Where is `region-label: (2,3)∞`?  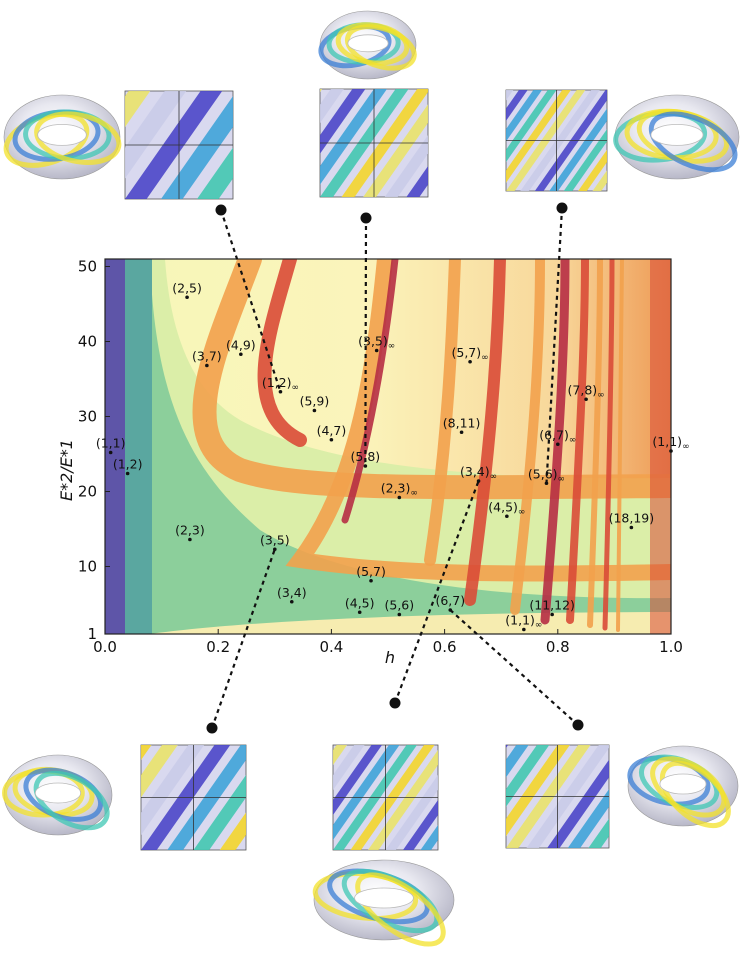
region-label: (2,3)∞ is located at coordinates (399, 490).